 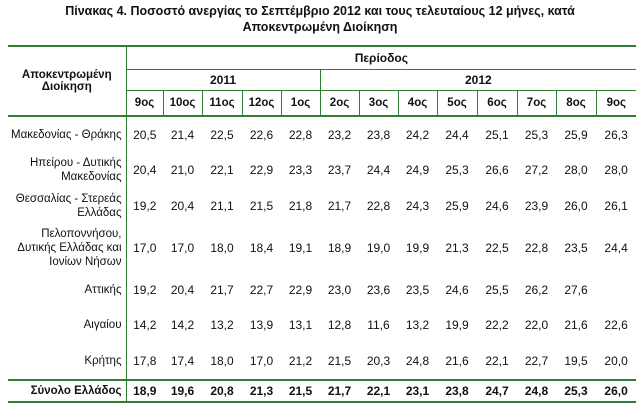 What do you see at coordinates (497, 134) in the screenshot?
I see `value-cell: 25,1` at bounding box center [497, 134].